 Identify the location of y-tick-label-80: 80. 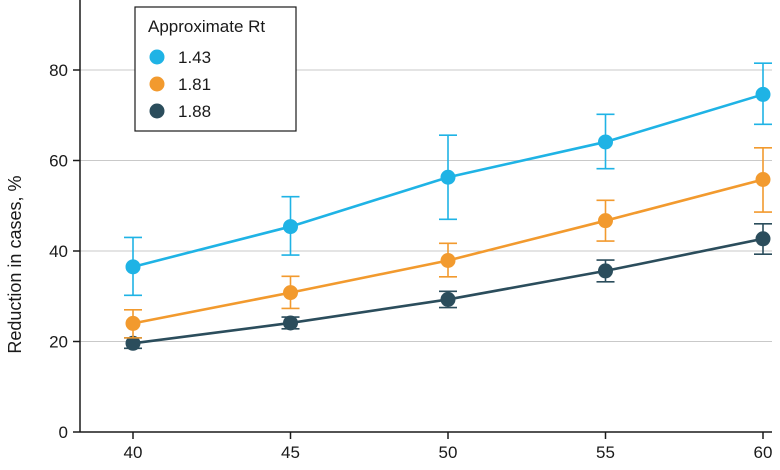
(58, 70).